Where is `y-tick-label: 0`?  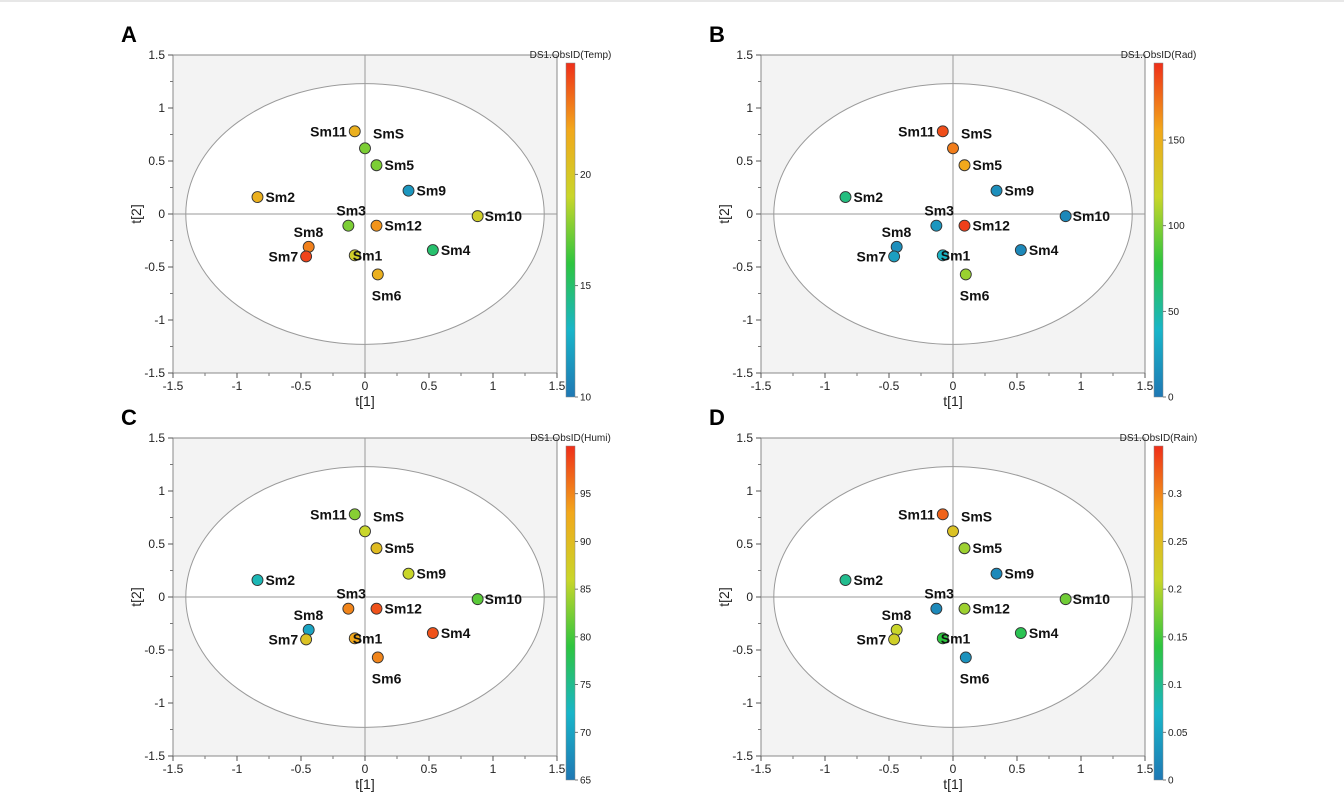 y-tick-label: 0 is located at coordinates (161, 597).